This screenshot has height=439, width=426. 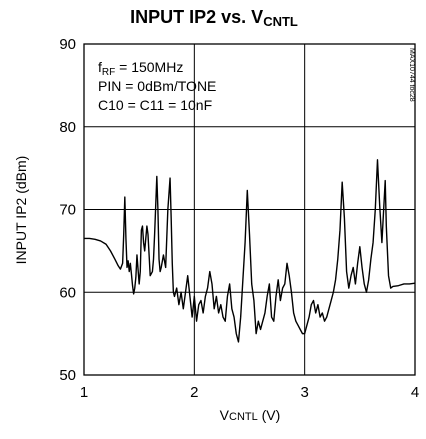 What do you see at coordinates (196, 17) in the screenshot?
I see `chart-title-main: INPUT IP2 vs. V` at bounding box center [196, 17].